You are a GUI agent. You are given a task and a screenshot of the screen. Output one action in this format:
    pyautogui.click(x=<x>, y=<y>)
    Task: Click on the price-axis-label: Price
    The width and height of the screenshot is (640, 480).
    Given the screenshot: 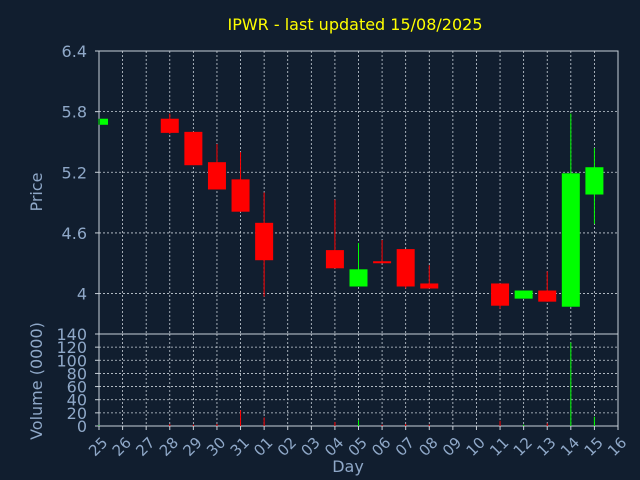 What is the action you would take?
    pyautogui.click(x=36, y=191)
    